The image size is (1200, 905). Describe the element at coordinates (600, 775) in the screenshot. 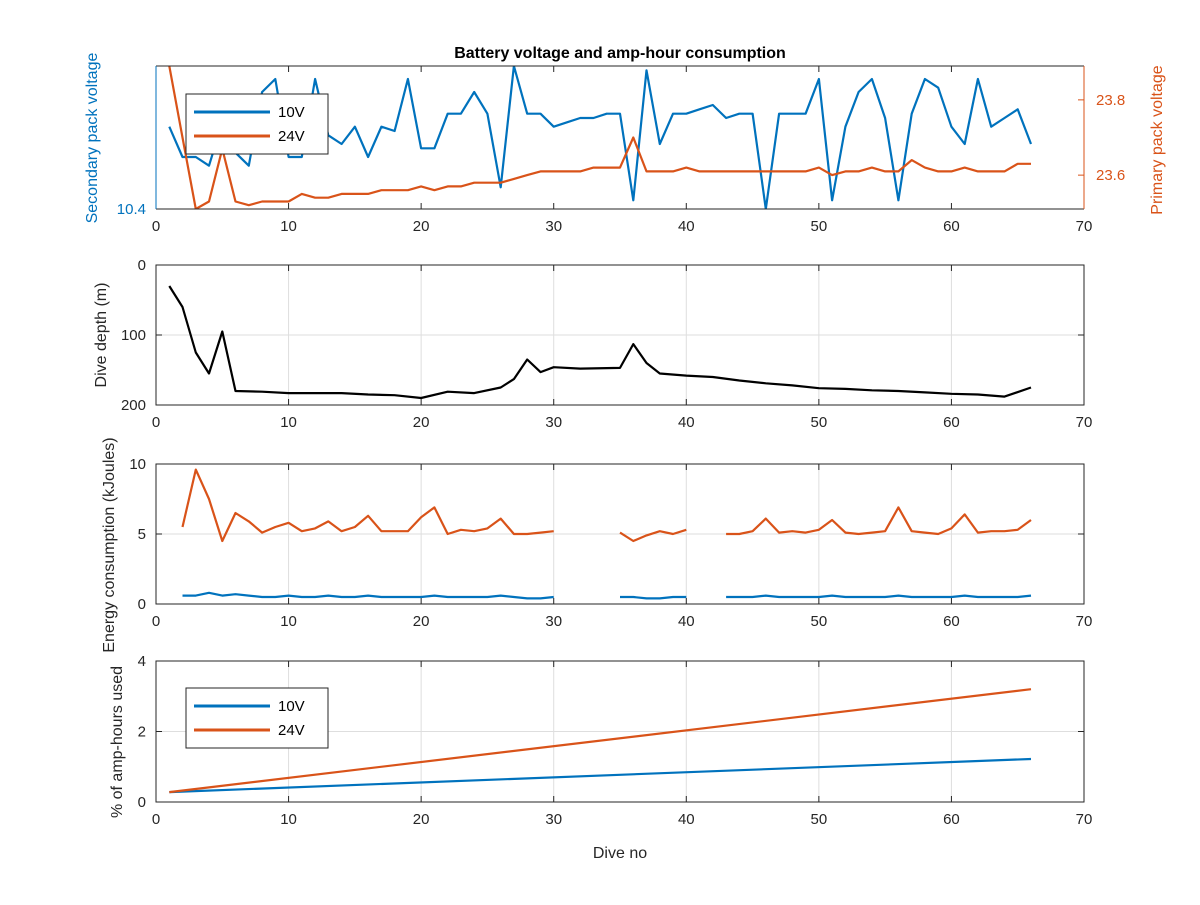

I see `amphour-line-10v` at that location.